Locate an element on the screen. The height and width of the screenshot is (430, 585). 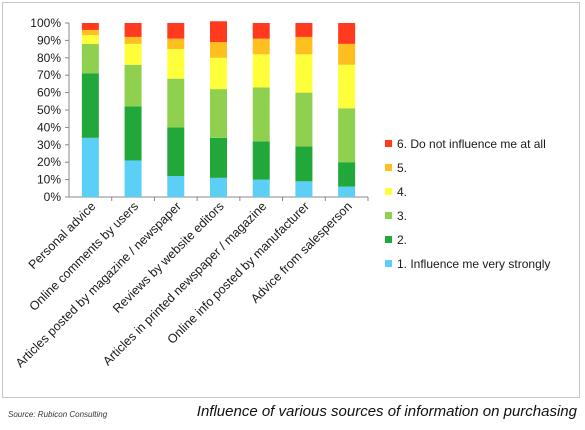
x-tick-label: Articles posted by magazine / newspaper is located at coordinates (98, 284).